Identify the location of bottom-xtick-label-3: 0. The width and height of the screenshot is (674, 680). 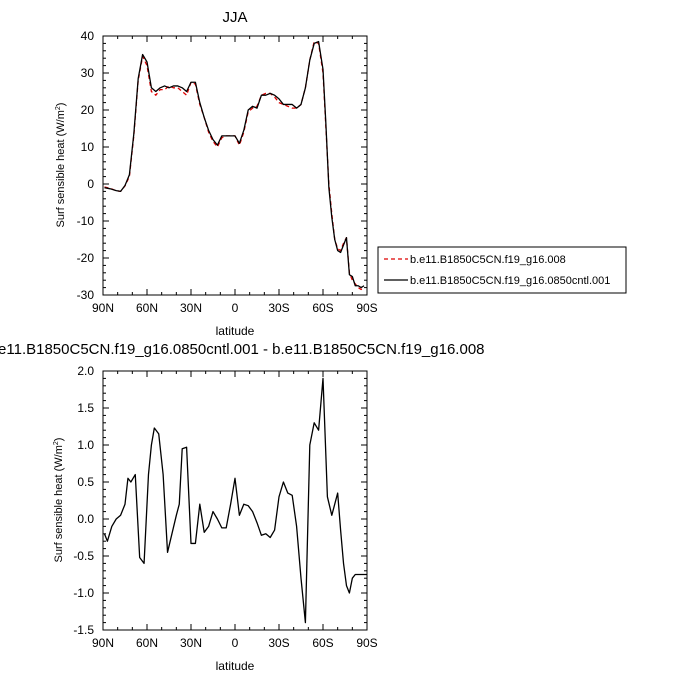
(235, 643).